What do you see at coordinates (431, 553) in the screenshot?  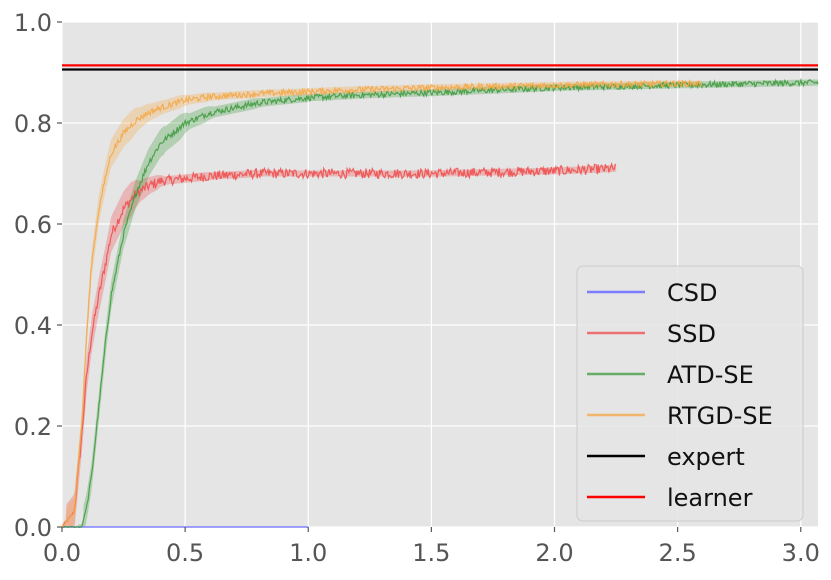 I see `x-tick-label: 1.5` at bounding box center [431, 553].